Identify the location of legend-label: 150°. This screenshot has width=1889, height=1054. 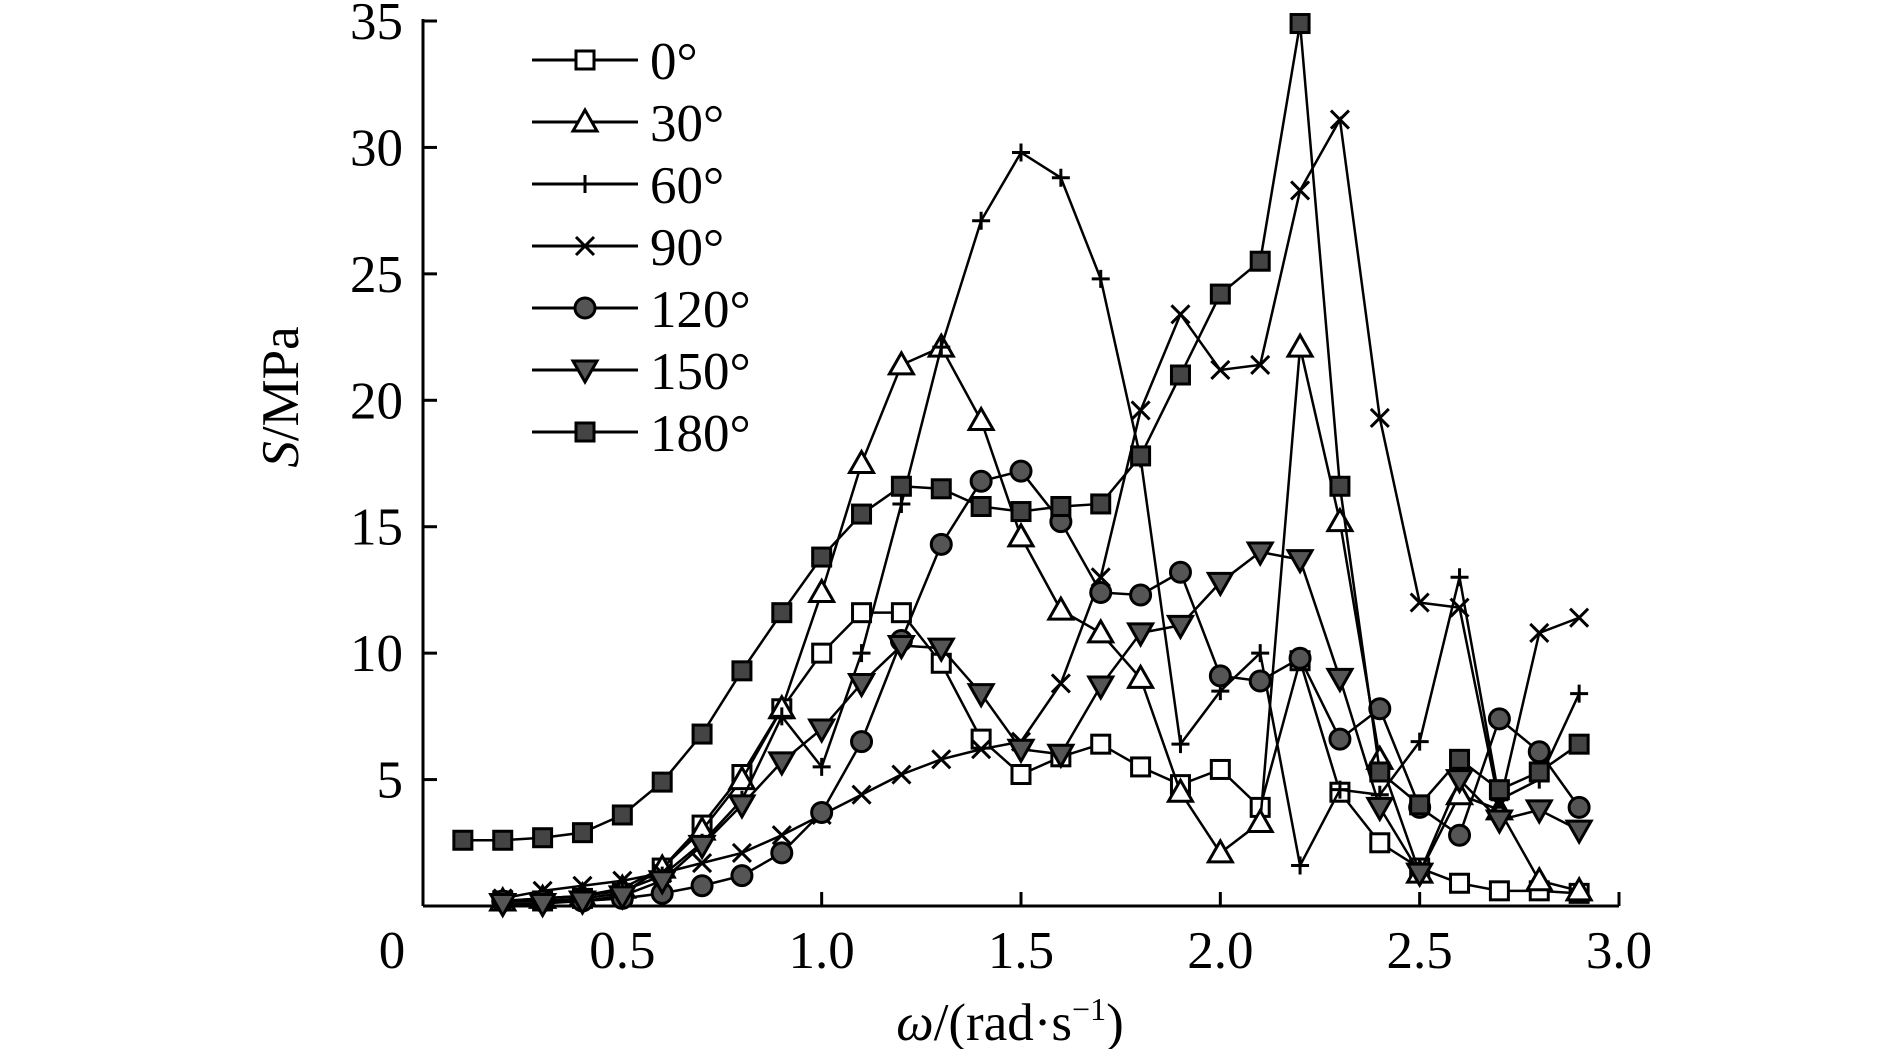
(700, 372).